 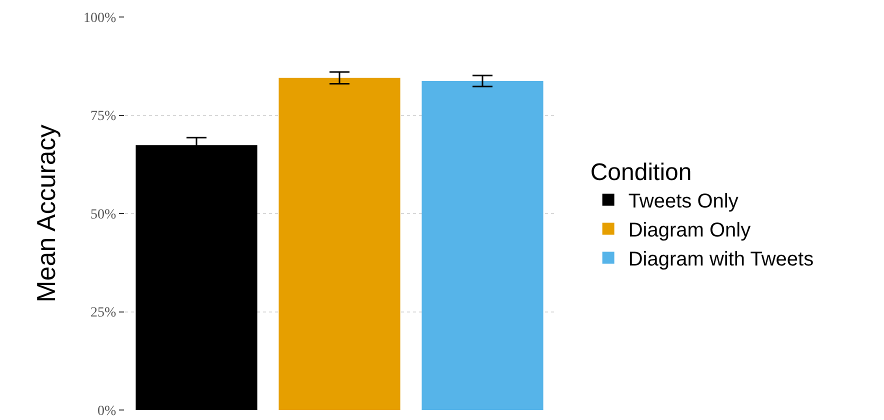 What do you see at coordinates (721, 259) in the screenshot?
I see `legend-label: Diagram with Tweets` at bounding box center [721, 259].